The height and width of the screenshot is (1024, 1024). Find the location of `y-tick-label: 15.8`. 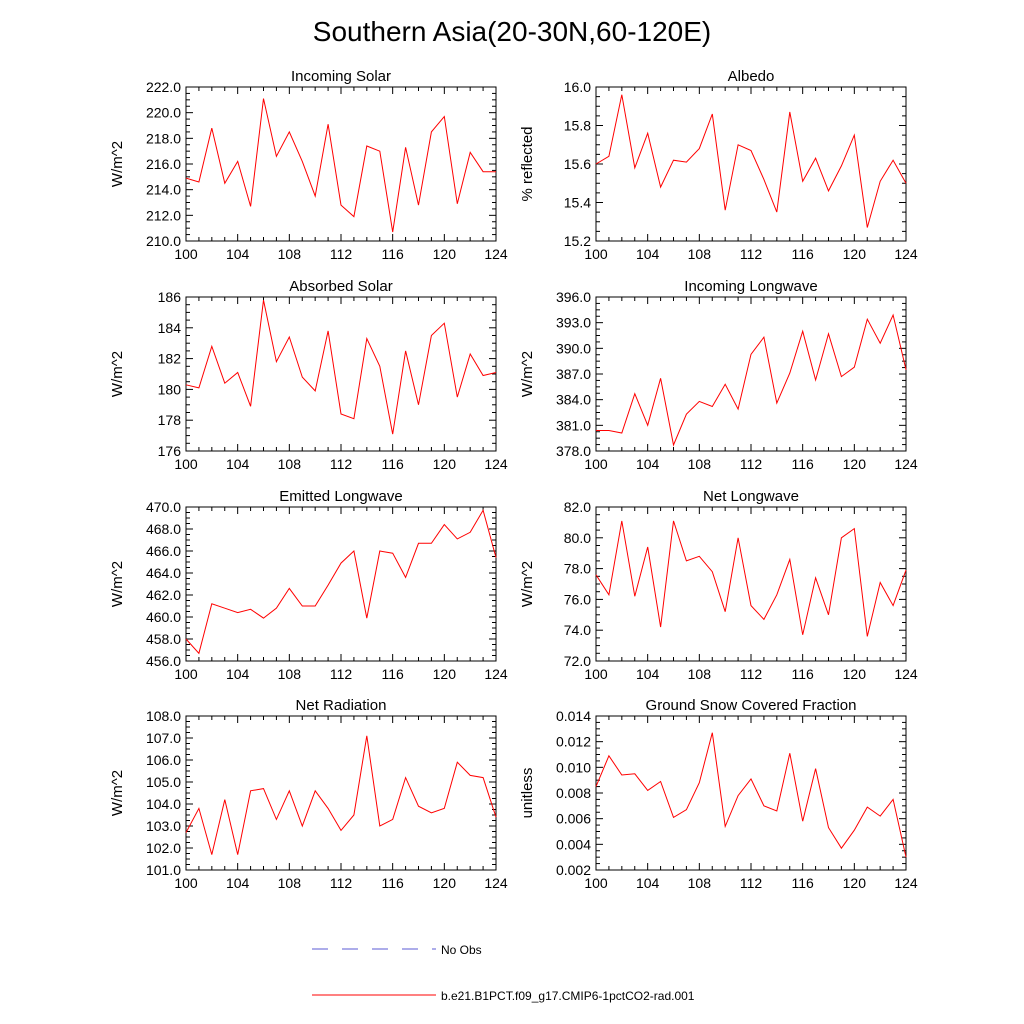

y-tick-label: 15.8 is located at coordinates (577, 126).